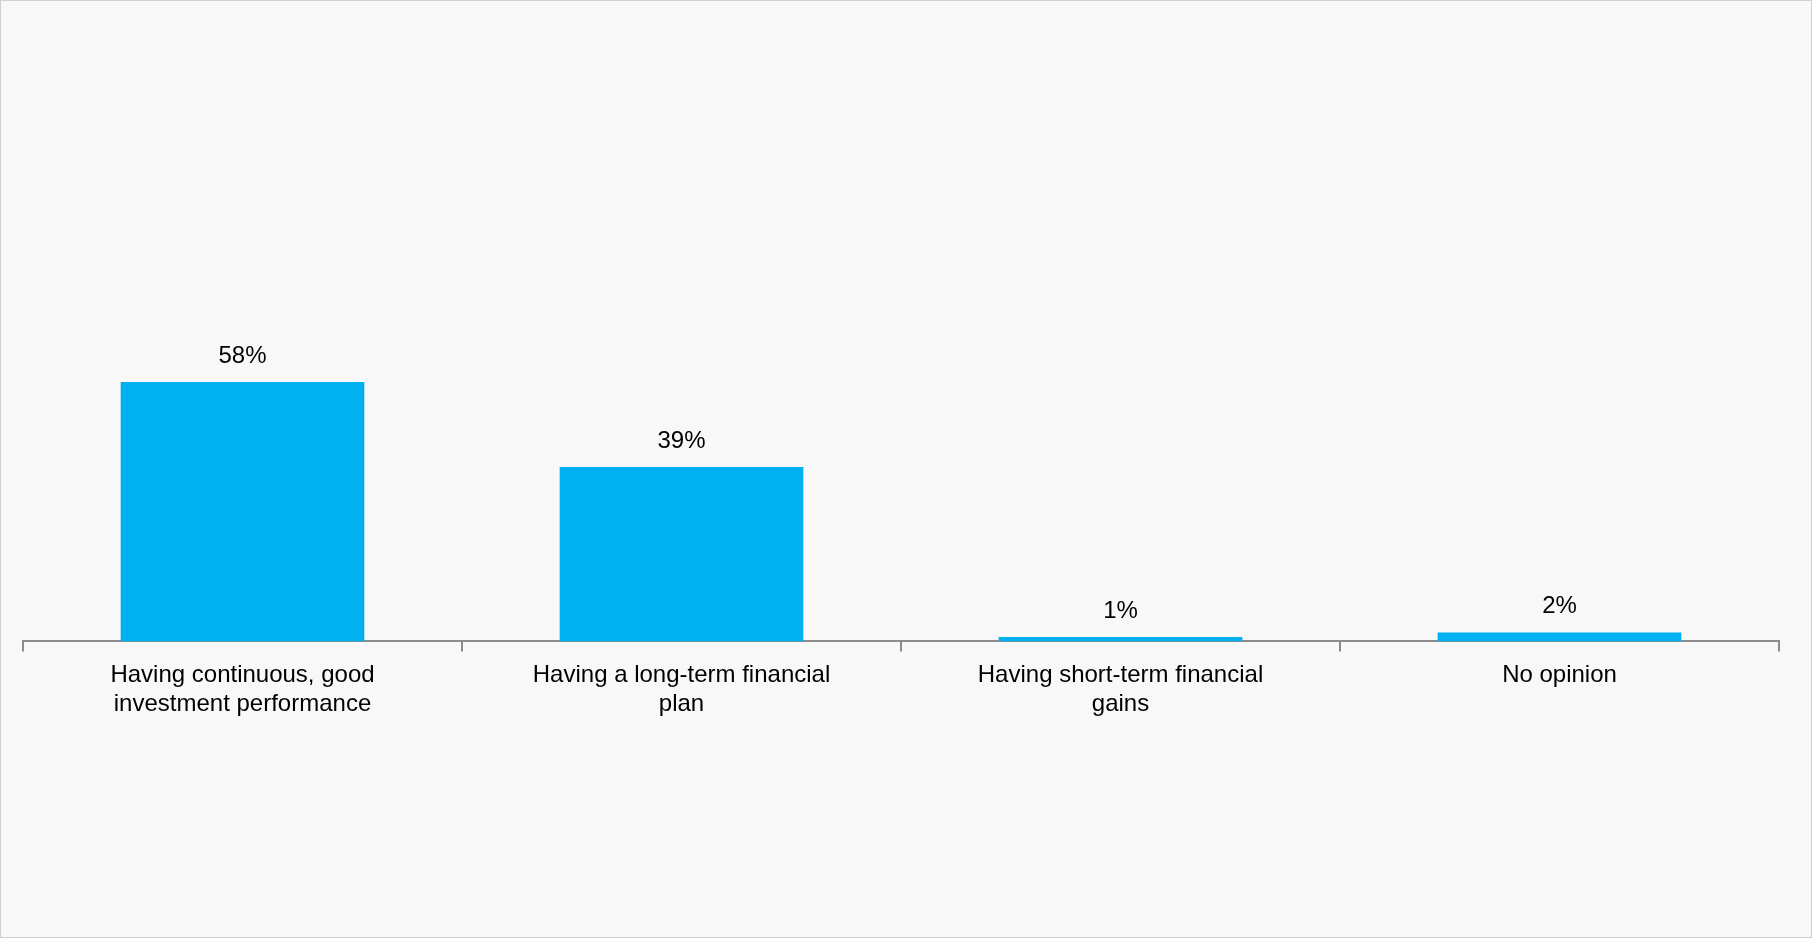 Image resolution: width=1812 pixels, height=938 pixels. I want to click on x-tick-label: Having continuous, good investment performance, so click(242, 688).